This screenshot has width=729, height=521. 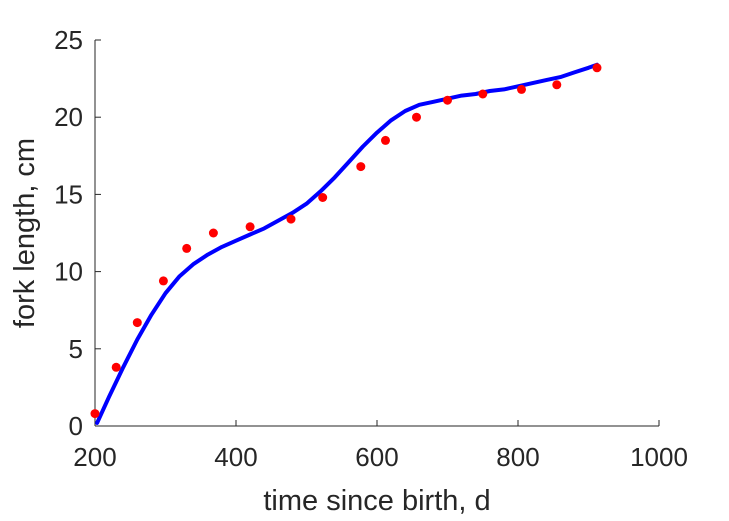 I want to click on y-tick-label: 15, so click(x=68, y=194).